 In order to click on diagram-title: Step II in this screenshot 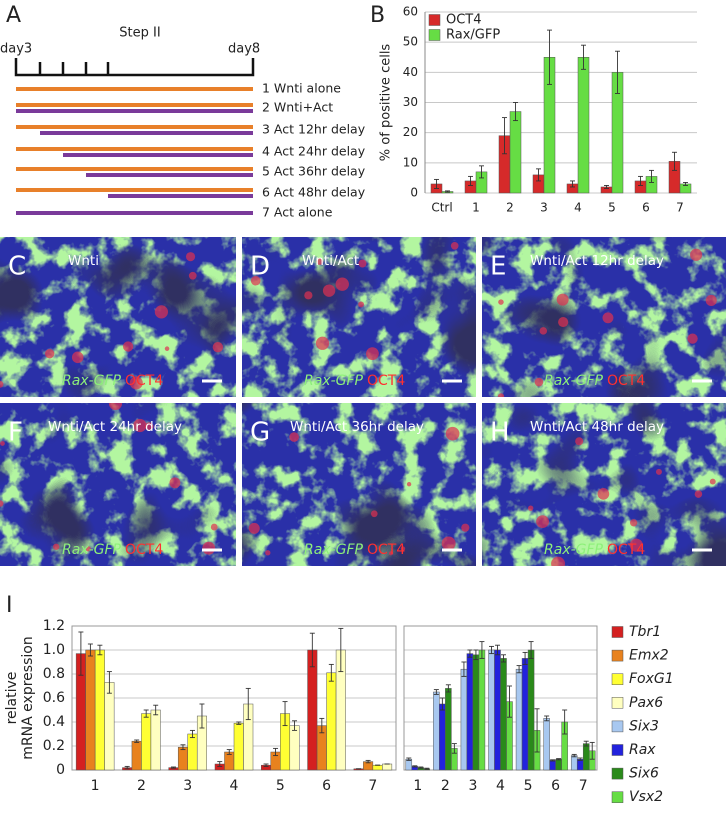, I will do `click(139, 33)`.